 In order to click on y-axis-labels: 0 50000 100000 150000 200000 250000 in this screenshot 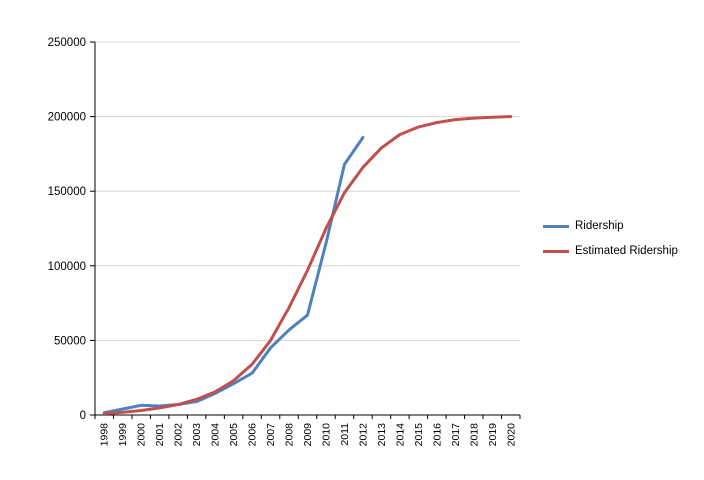, I will do `click(67, 229)`.